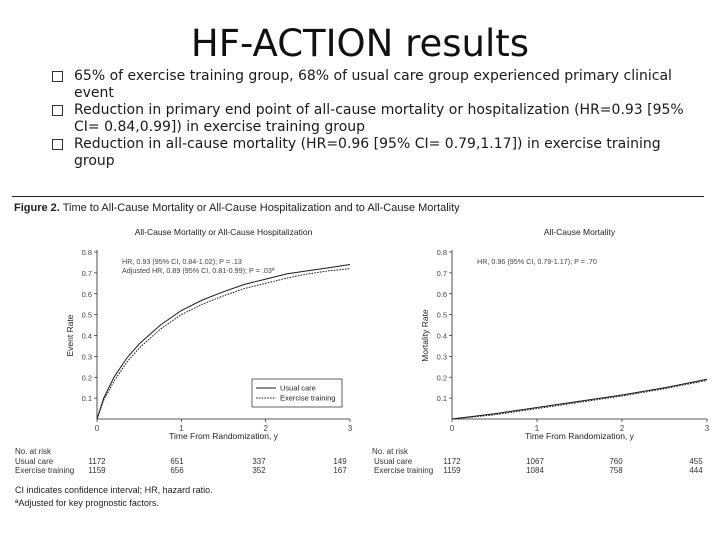  Describe the element at coordinates (298, 388) in the screenshot. I see `legend-label: Usual care` at that location.